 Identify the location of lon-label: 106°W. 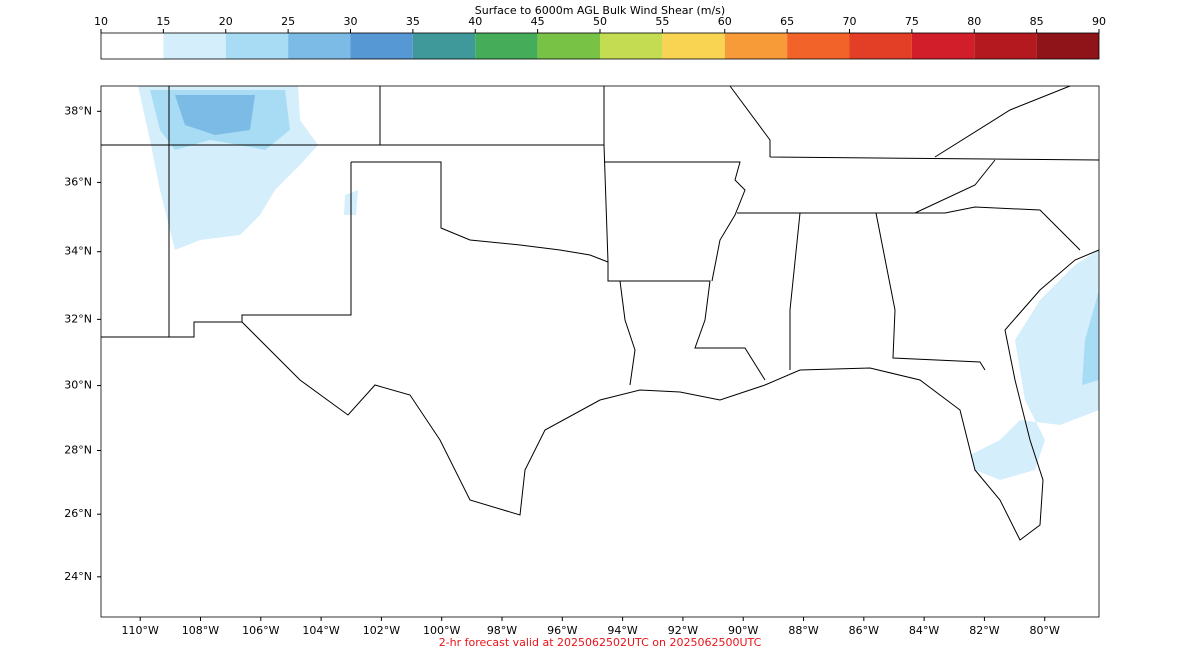
(260, 630).